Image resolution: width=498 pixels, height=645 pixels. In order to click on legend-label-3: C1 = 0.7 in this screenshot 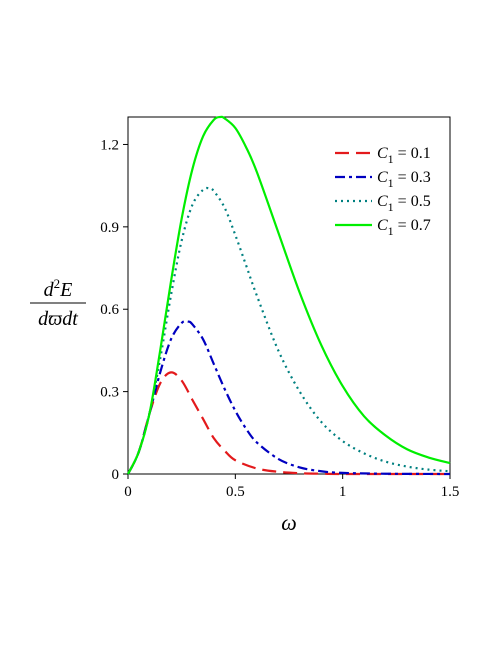, I will do `click(404, 227)`.